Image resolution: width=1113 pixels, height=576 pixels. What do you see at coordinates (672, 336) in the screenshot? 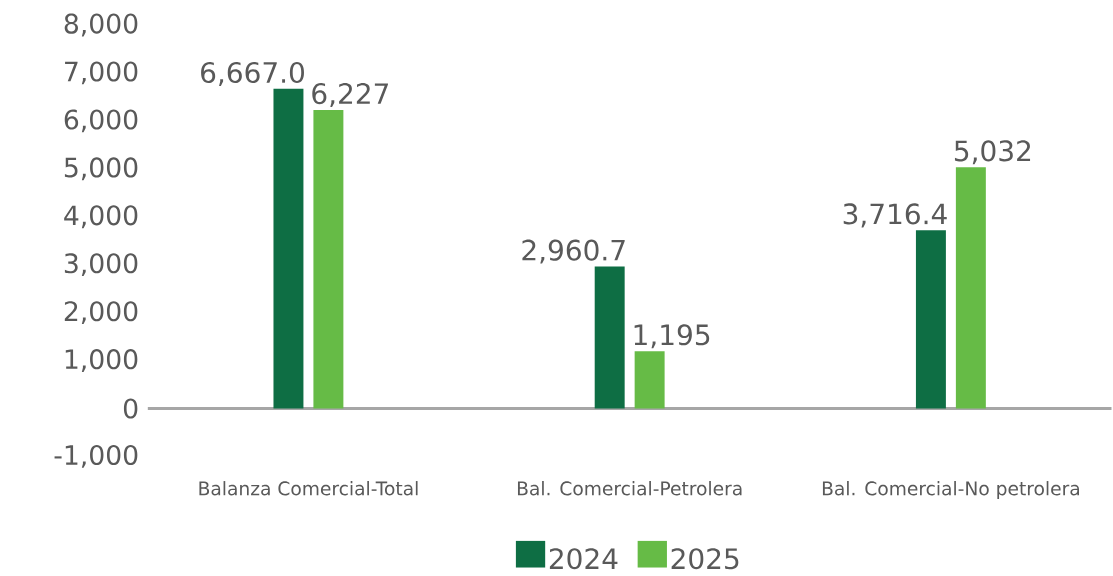
I see `data-label: 1,195` at bounding box center [672, 336].